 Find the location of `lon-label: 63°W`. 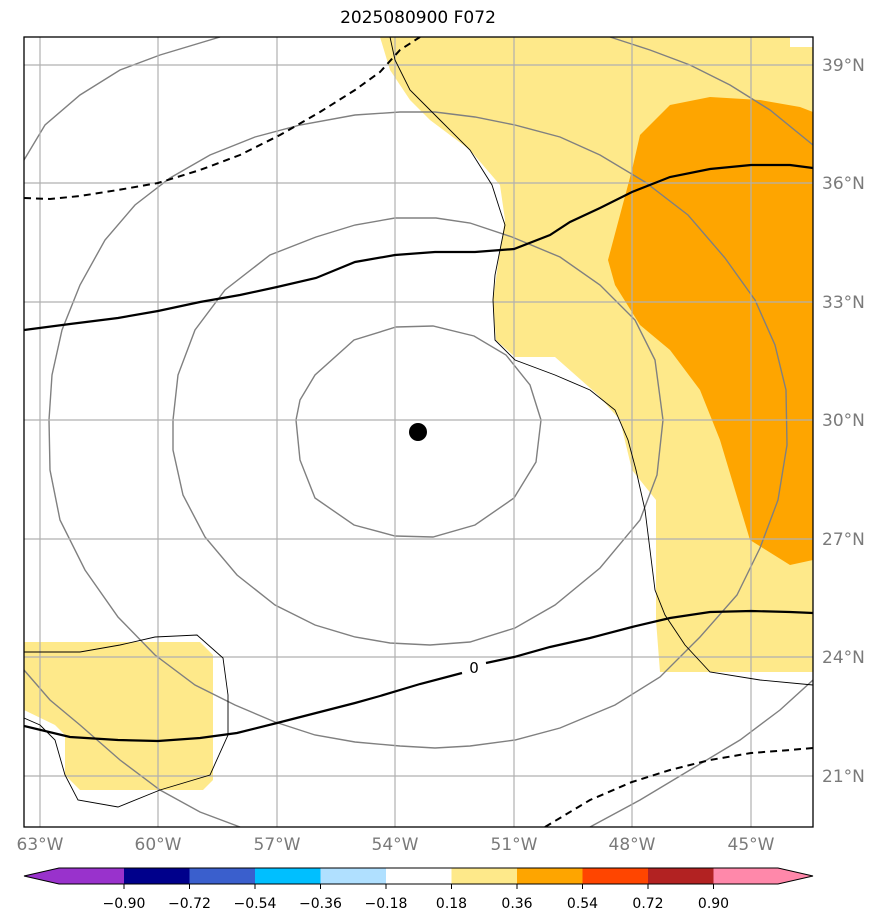

lon-label: 63°W is located at coordinates (40, 845).